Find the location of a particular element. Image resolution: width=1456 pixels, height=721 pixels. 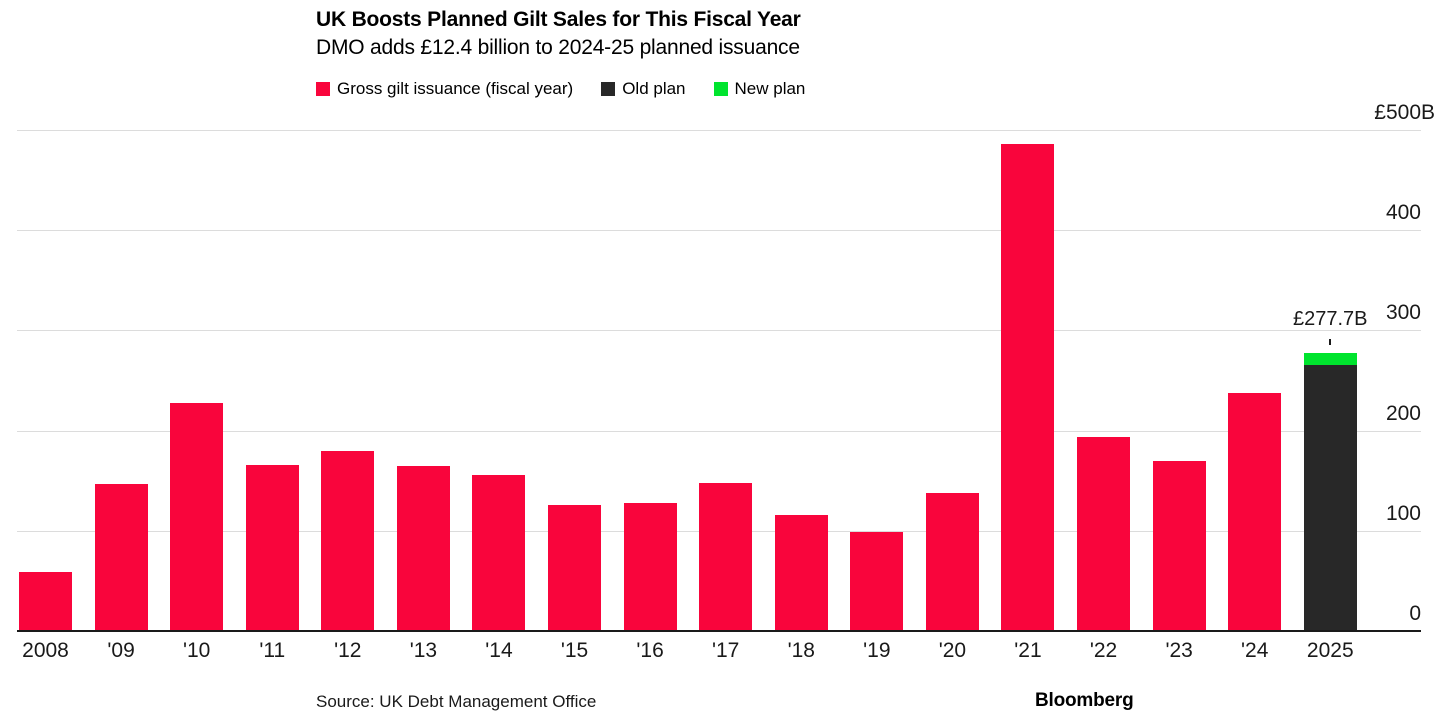

x-axis-tick-label-2025: 2025 is located at coordinates (1330, 650).